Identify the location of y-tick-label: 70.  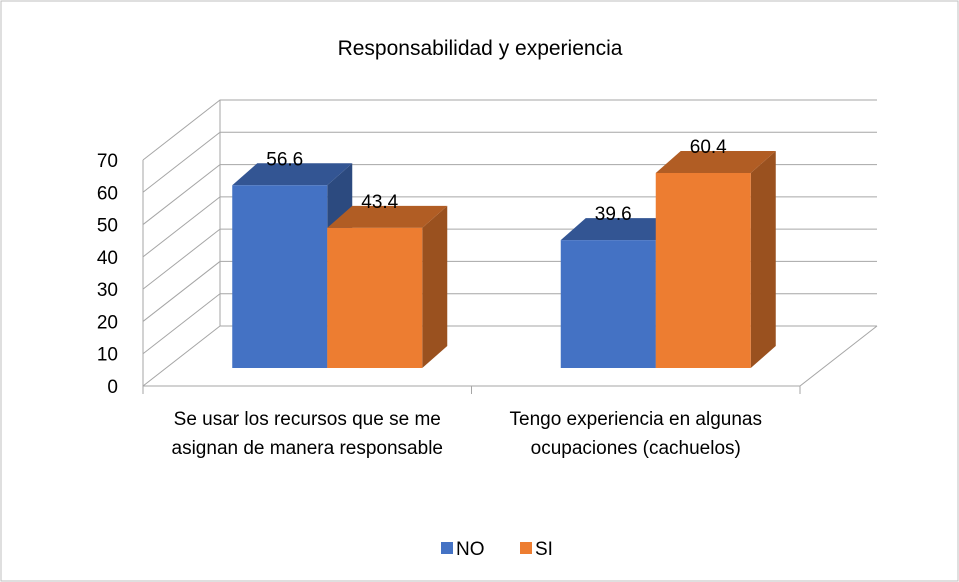
(107, 161).